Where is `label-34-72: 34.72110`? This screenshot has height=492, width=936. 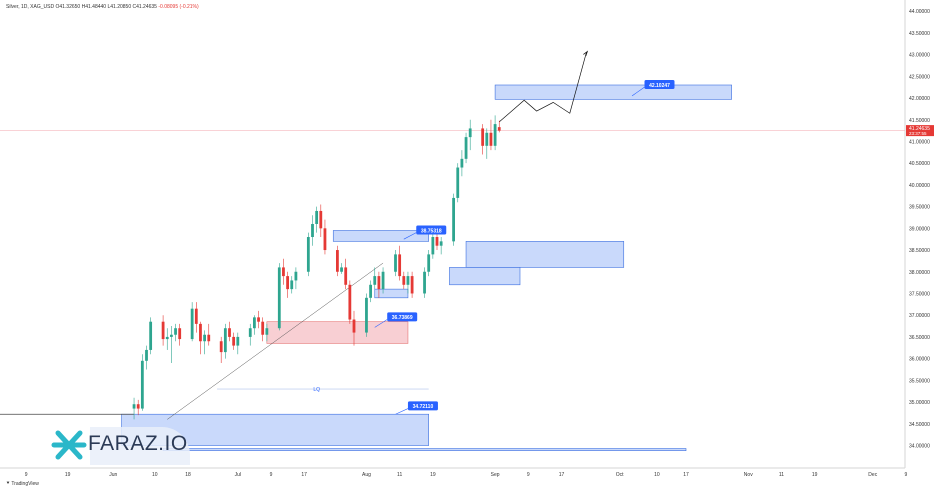
label-34-72: 34.72110 is located at coordinates (422, 406).